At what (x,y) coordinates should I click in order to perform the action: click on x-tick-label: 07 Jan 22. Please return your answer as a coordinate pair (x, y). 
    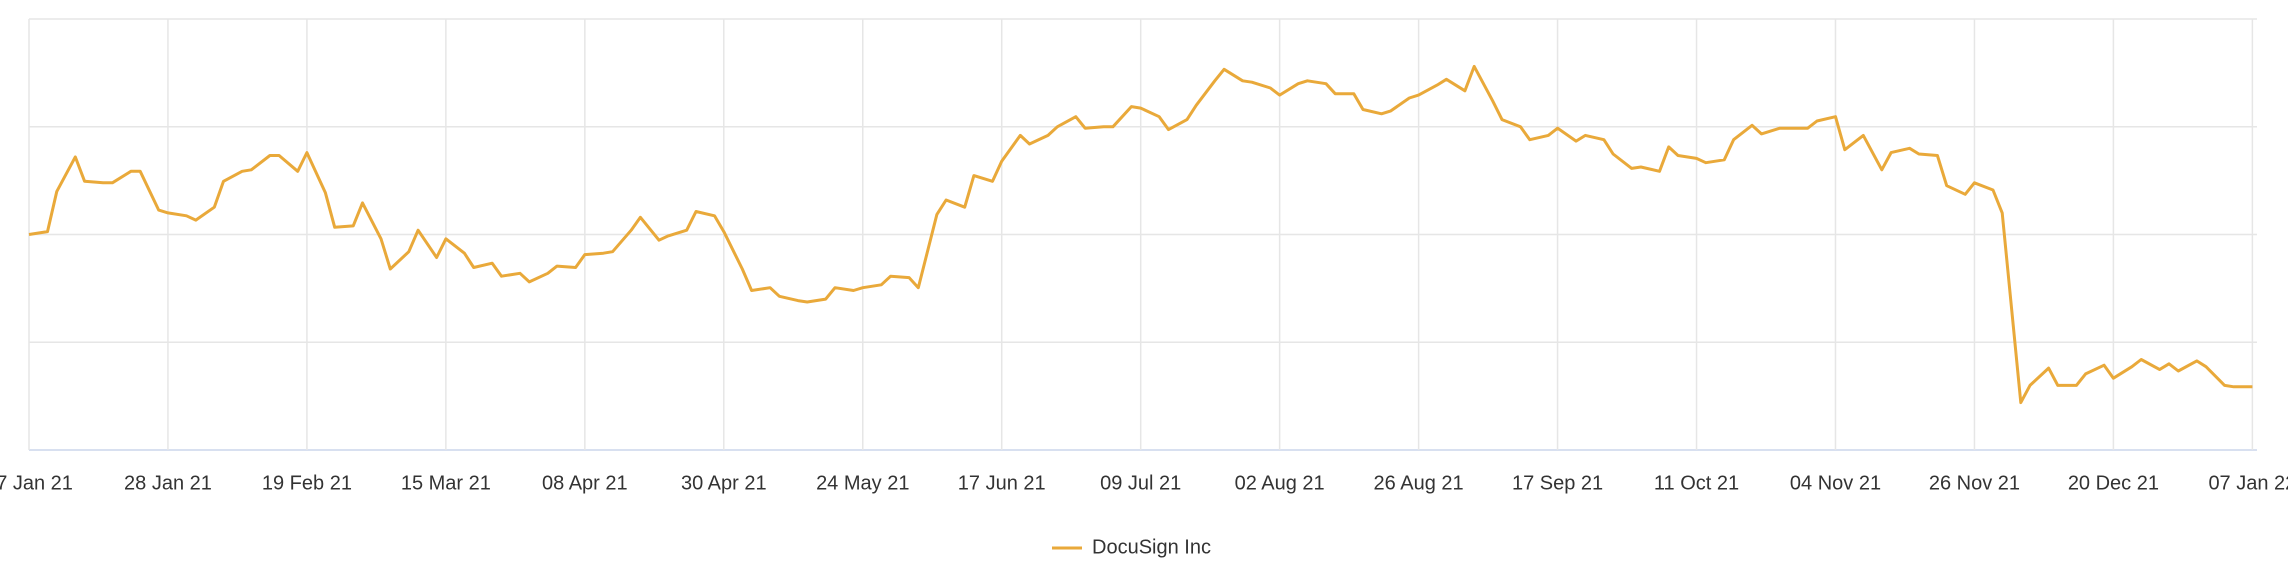
    Looking at the image, I should click on (2248, 483).